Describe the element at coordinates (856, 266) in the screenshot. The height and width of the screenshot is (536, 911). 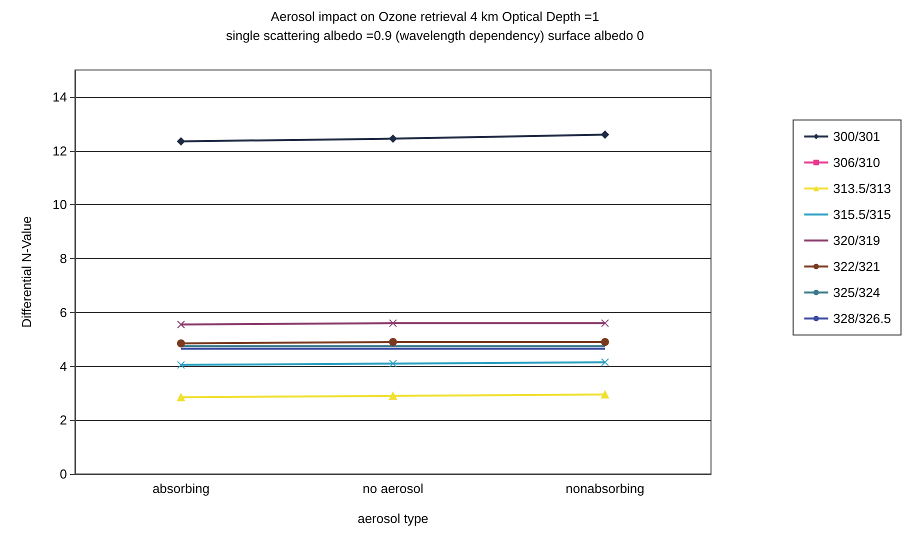
I see `legend-label: 322/321` at that location.